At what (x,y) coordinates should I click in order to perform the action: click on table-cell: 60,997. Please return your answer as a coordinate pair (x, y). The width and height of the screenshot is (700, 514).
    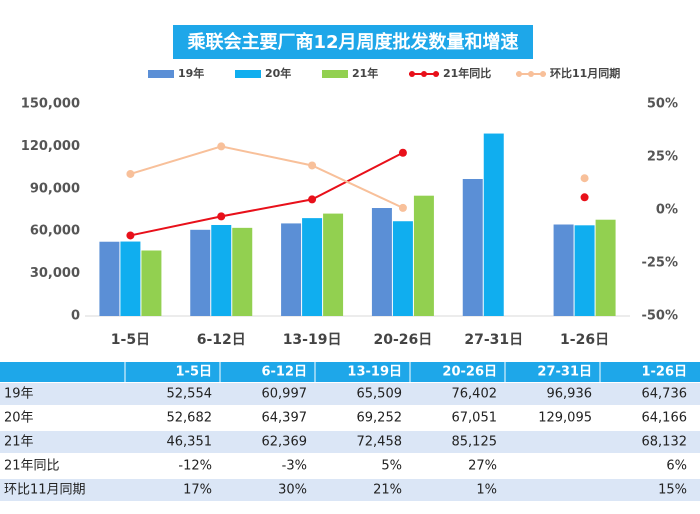
    Looking at the image, I should click on (285, 394).